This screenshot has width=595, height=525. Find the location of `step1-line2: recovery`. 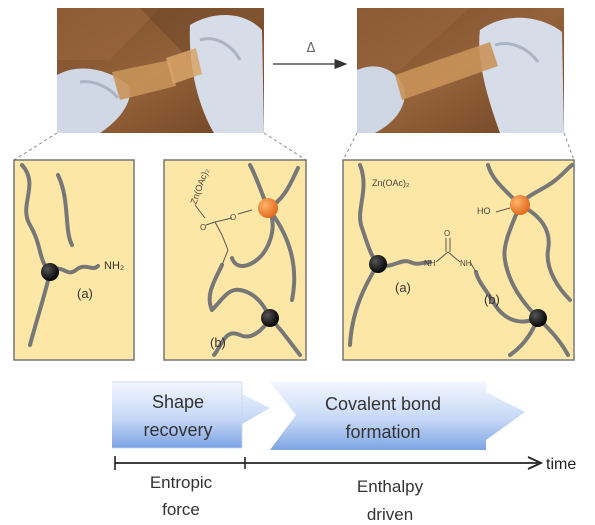

step1-line2: recovery is located at coordinates (177, 430).